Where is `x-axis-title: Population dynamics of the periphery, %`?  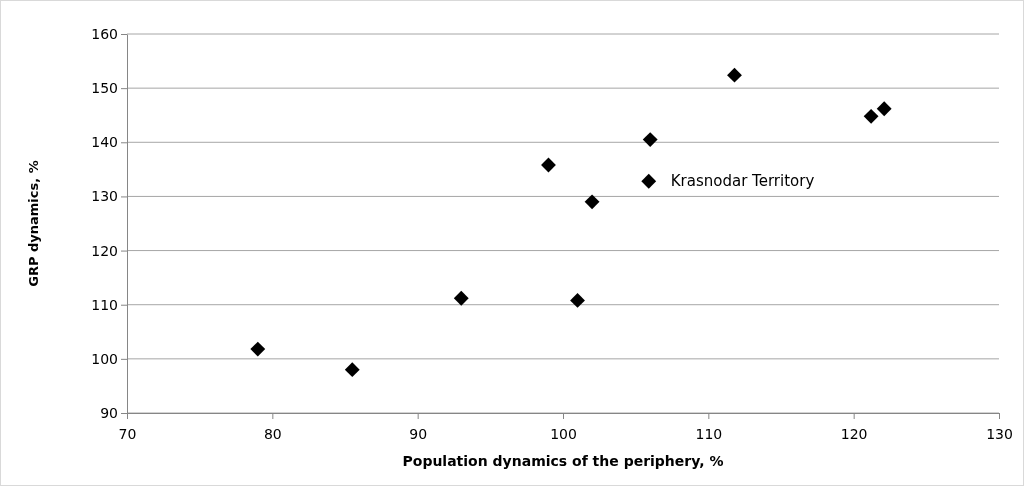
x-axis-title: Population dynamics of the periphery, % is located at coordinates (563, 461).